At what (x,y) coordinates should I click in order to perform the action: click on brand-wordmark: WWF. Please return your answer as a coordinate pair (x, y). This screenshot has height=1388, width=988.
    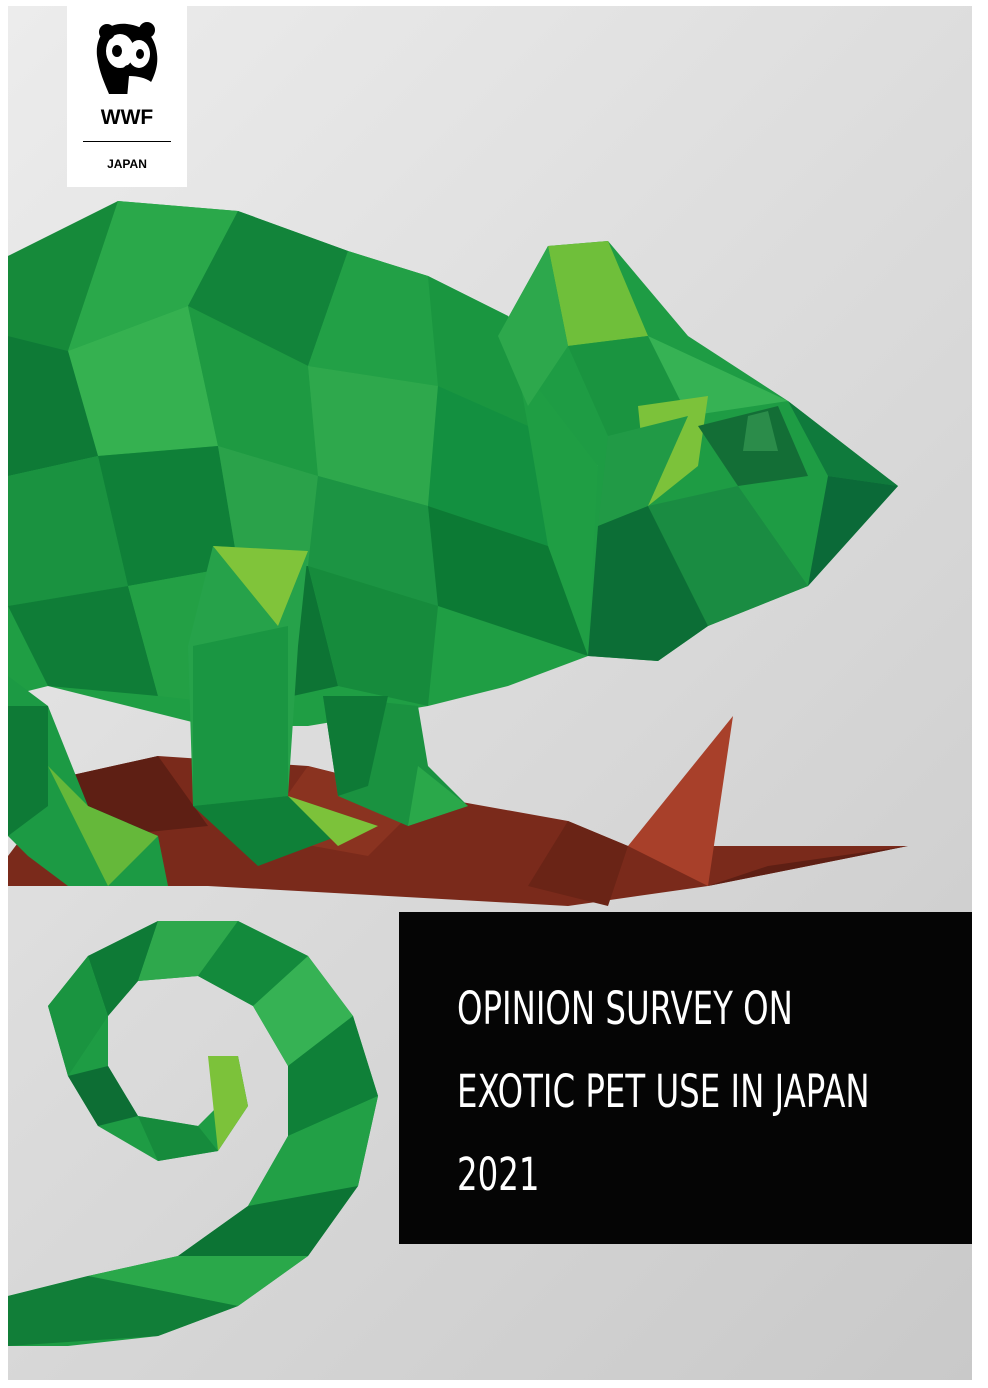
    Looking at the image, I should click on (127, 118).